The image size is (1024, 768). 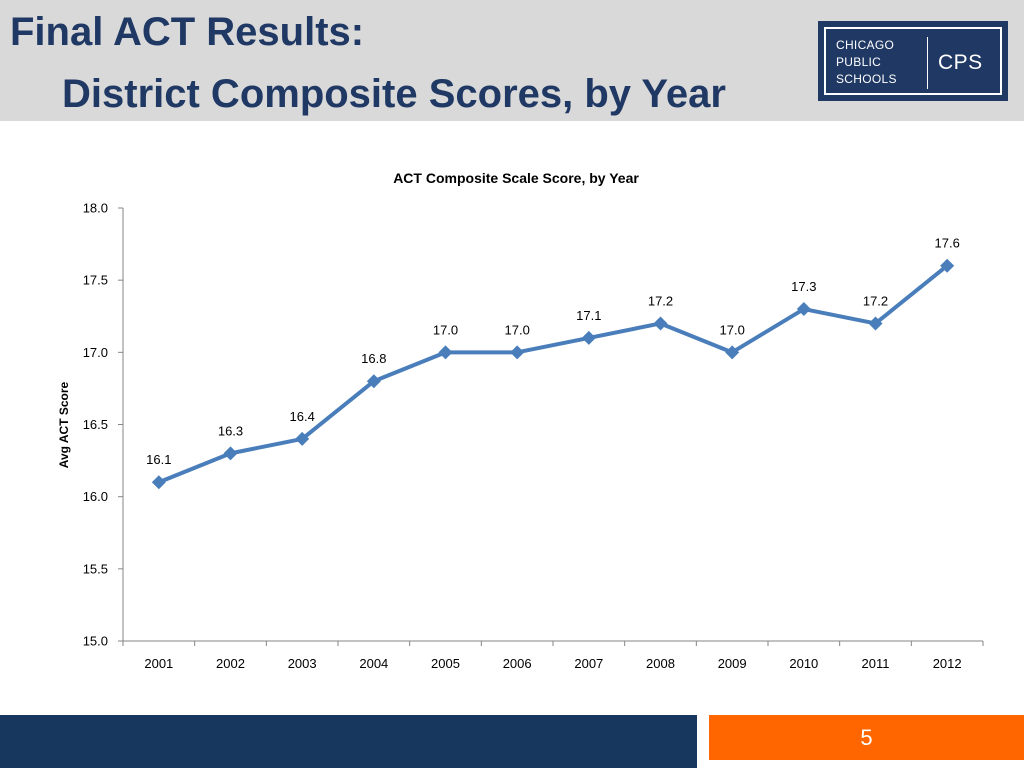 I want to click on data-label: 16.4, so click(x=302, y=416).